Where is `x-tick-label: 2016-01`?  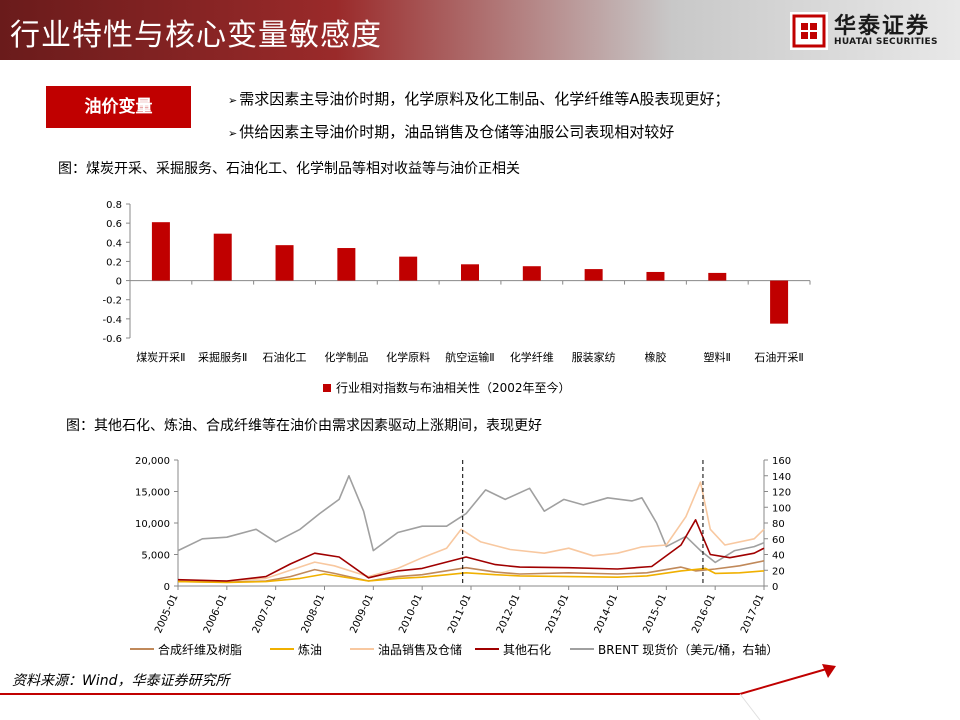 x-tick-label: 2016-01 is located at coordinates (704, 614).